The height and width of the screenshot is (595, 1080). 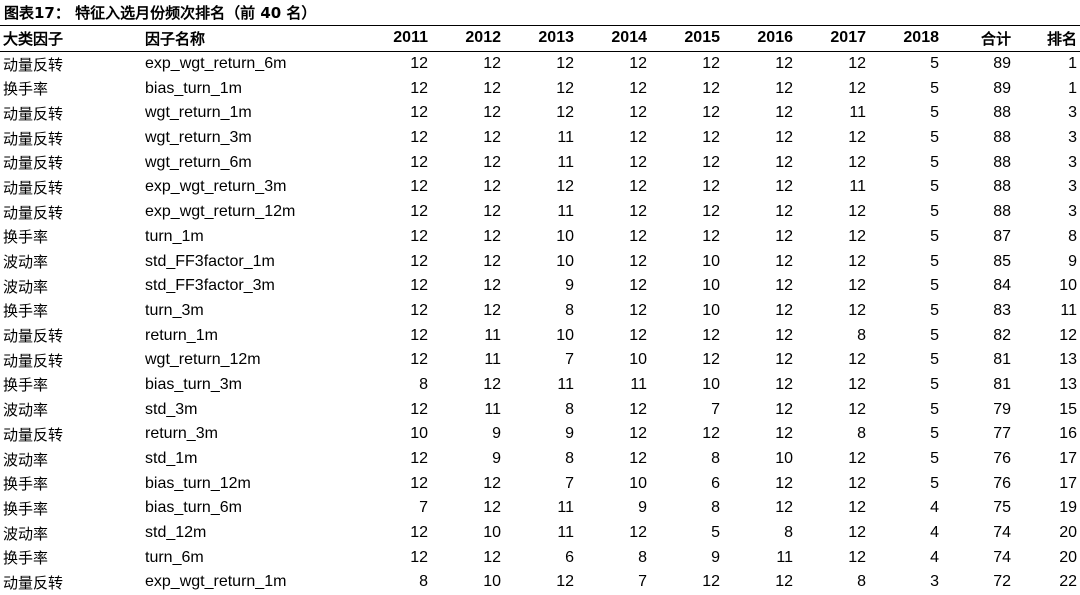 I want to click on factor-name-cell: wgt_return_12m, so click(x=203, y=360).